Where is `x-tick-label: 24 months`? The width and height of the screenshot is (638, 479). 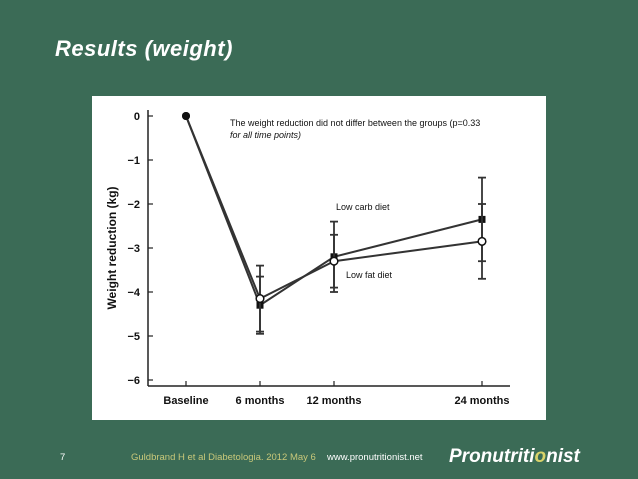
x-tick-label: 24 months is located at coordinates (481, 401).